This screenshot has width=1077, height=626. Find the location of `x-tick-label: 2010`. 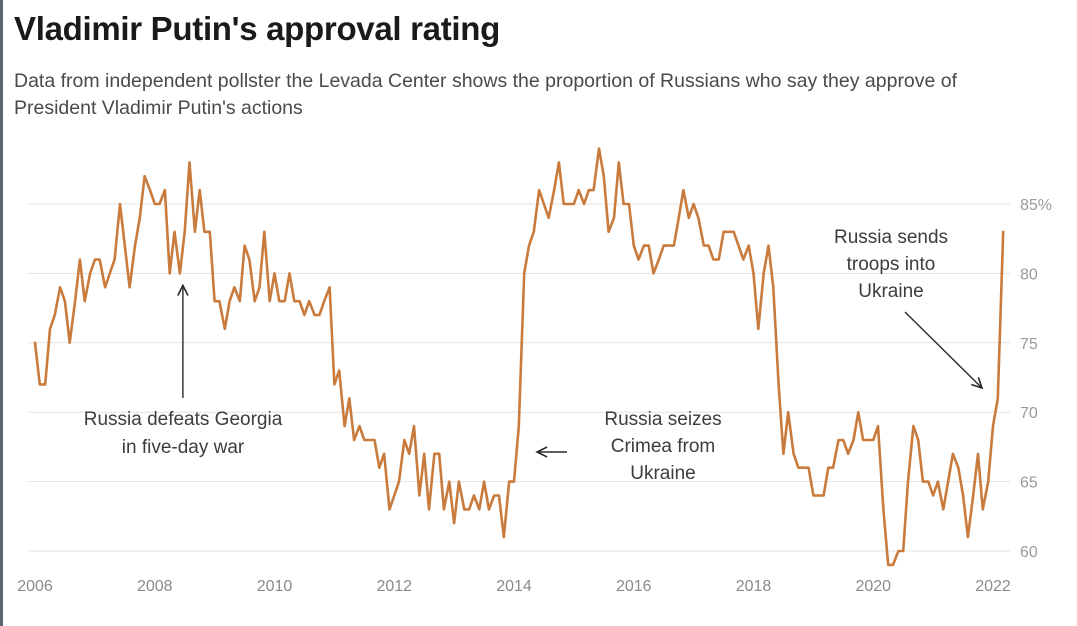

x-tick-label: 2010 is located at coordinates (275, 586).